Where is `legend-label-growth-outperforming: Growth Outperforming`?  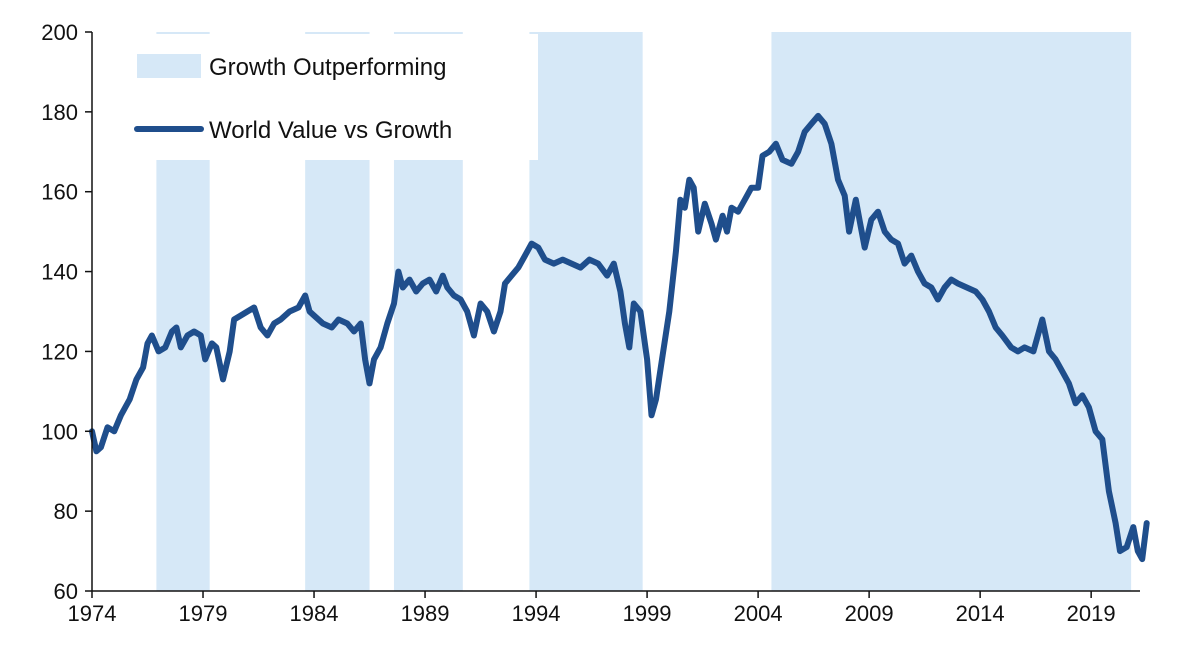
legend-label-growth-outperforming: Growth Outperforming is located at coordinates (327, 67).